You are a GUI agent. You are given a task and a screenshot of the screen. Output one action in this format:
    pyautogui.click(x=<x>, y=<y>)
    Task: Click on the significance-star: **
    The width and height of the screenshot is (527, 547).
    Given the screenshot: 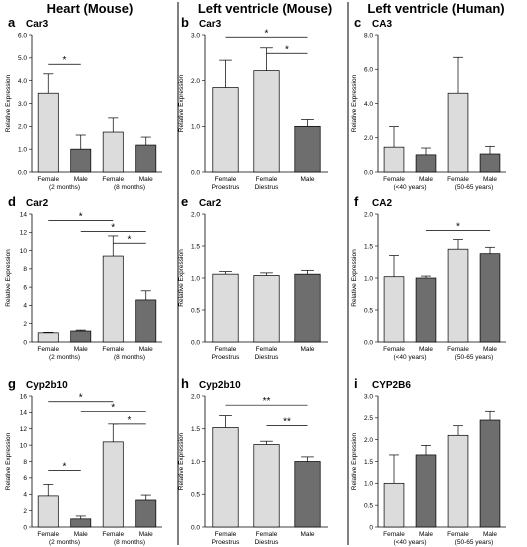 What is the action you would take?
    pyautogui.click(x=287, y=421)
    